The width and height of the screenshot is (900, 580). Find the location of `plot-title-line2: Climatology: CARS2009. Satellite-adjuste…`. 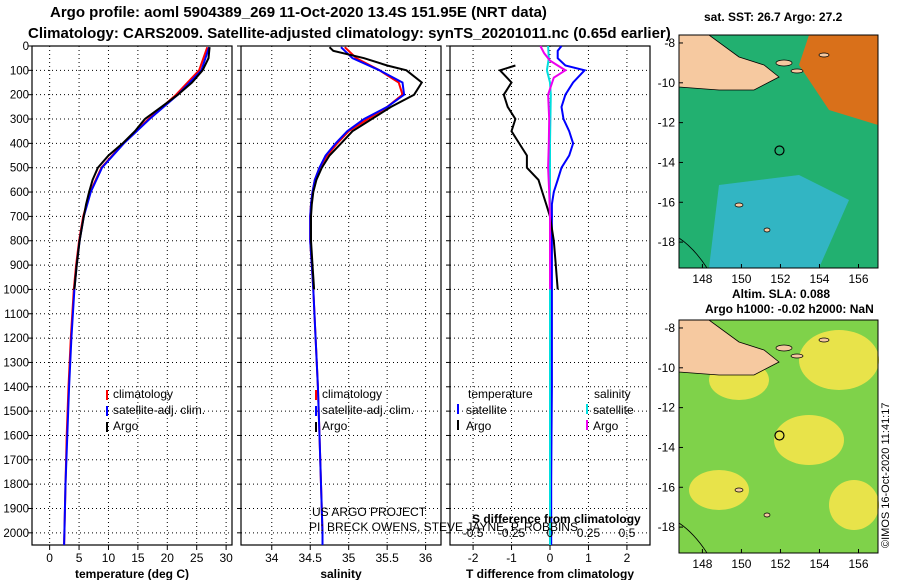

plot-title-line2: Climatology: CARS2009. Satellite-adjuste… is located at coordinates (349, 33).